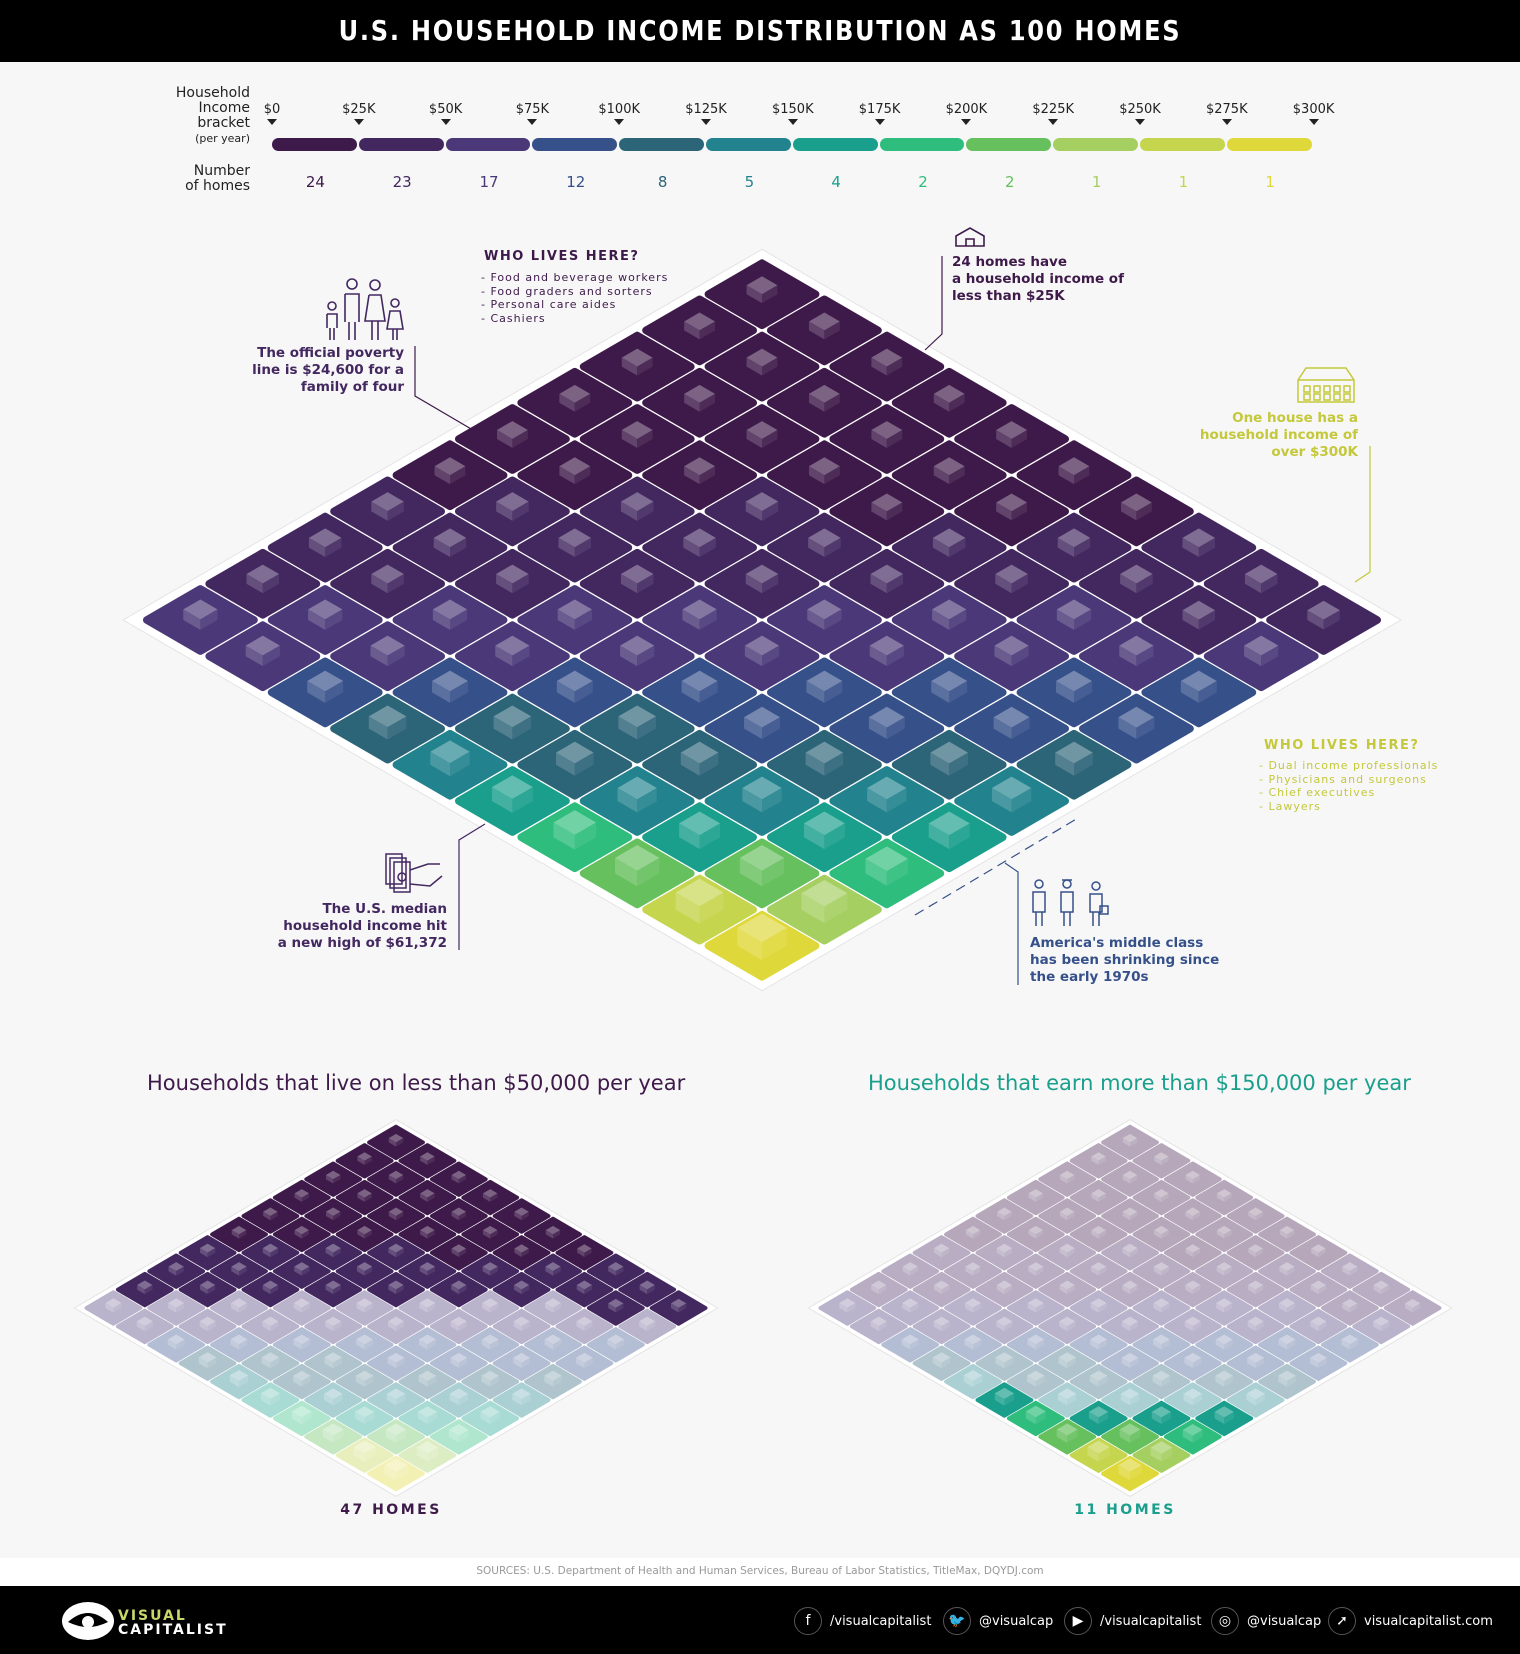 The width and height of the screenshot is (1520, 1654). What do you see at coordinates (222, 138) in the screenshot?
I see `bracket-label-unit: (per year)` at bounding box center [222, 138].